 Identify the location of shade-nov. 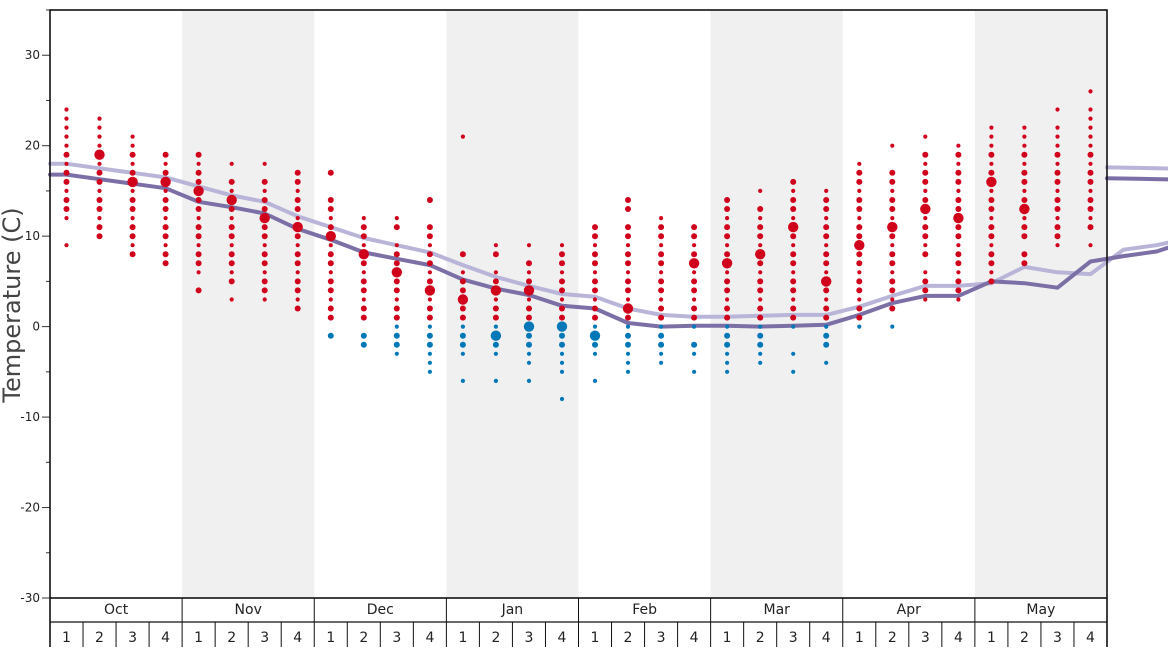
(248, 304).